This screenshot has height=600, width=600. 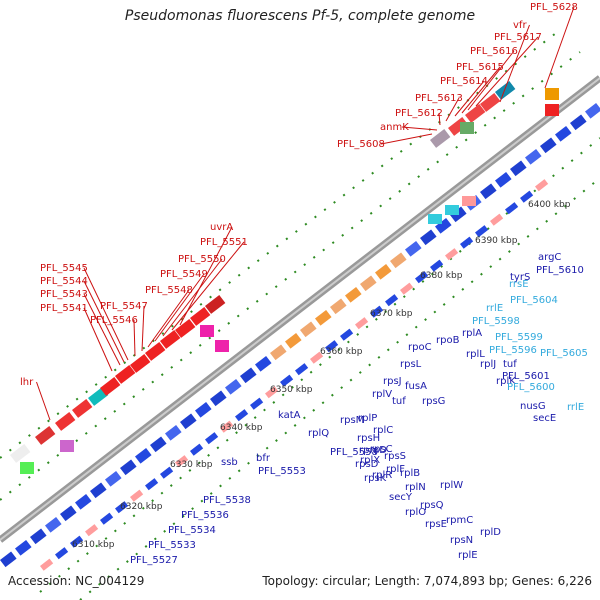 What do you see at coordinates (436, 524) in the screenshot?
I see `reverse-gene-label: rpsE` at bounding box center [436, 524].